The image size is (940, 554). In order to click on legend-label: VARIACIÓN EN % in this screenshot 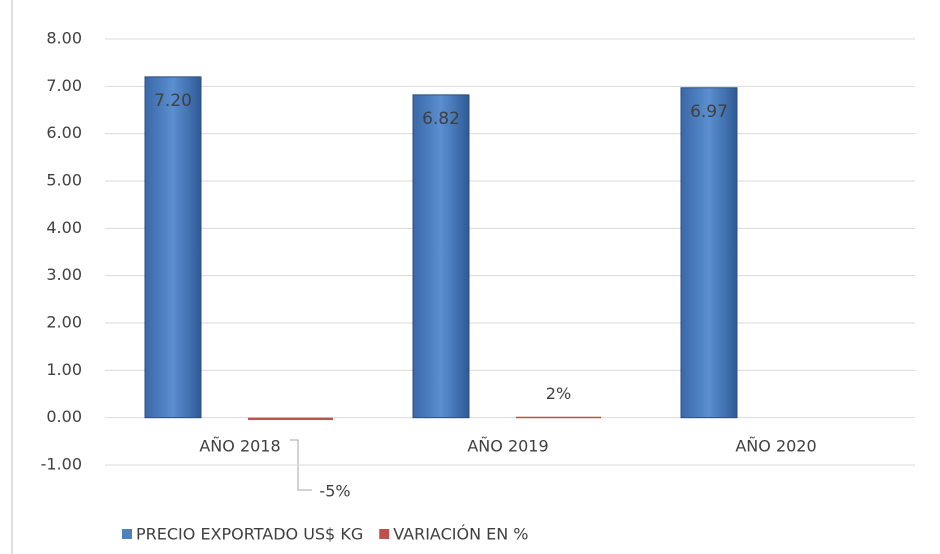, I will do `click(460, 534)`.